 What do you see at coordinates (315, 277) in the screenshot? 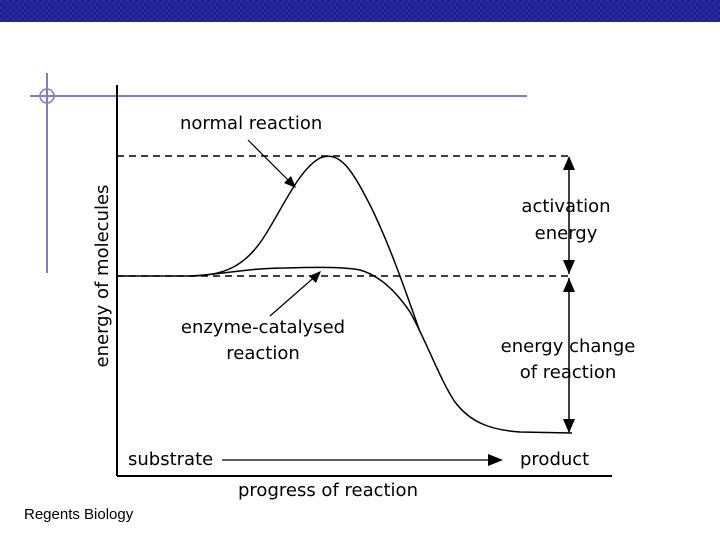
I see `enzyme-pointer-head` at bounding box center [315, 277].